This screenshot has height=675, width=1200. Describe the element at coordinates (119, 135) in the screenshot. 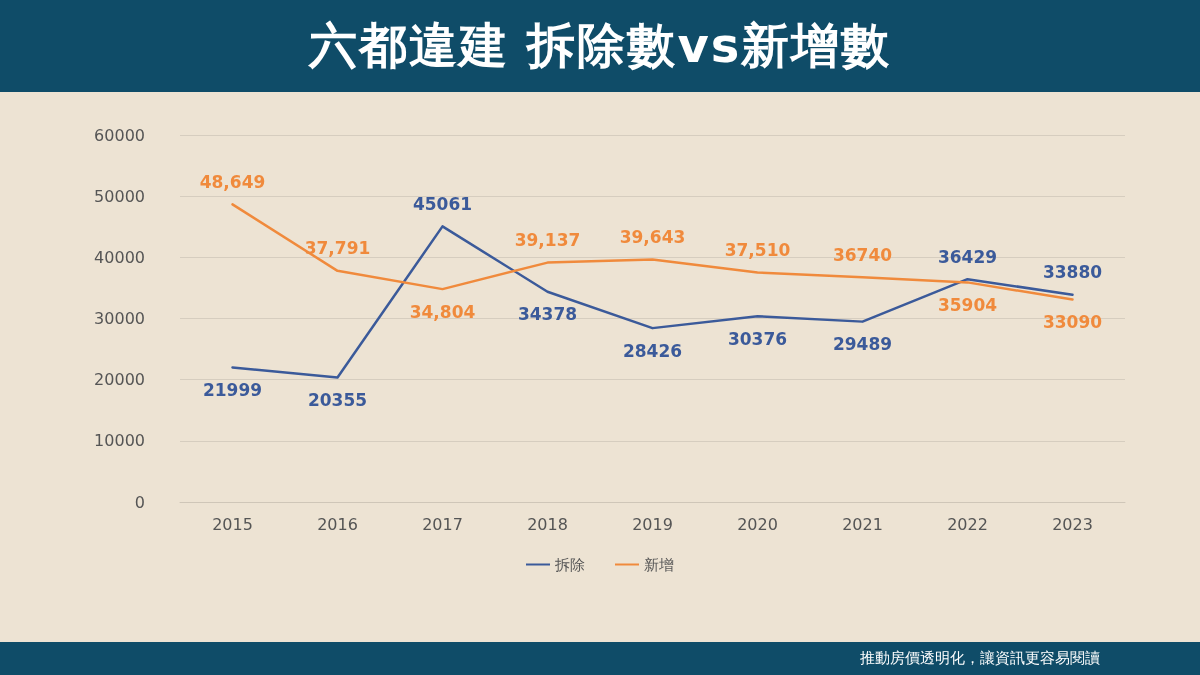

I see `y-tick-label: 60000` at that location.